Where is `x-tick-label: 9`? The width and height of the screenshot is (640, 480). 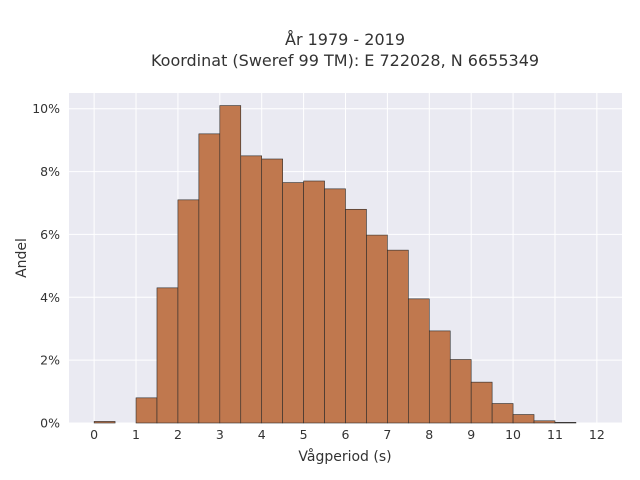
x-tick-label: 9 is located at coordinates (471, 434).